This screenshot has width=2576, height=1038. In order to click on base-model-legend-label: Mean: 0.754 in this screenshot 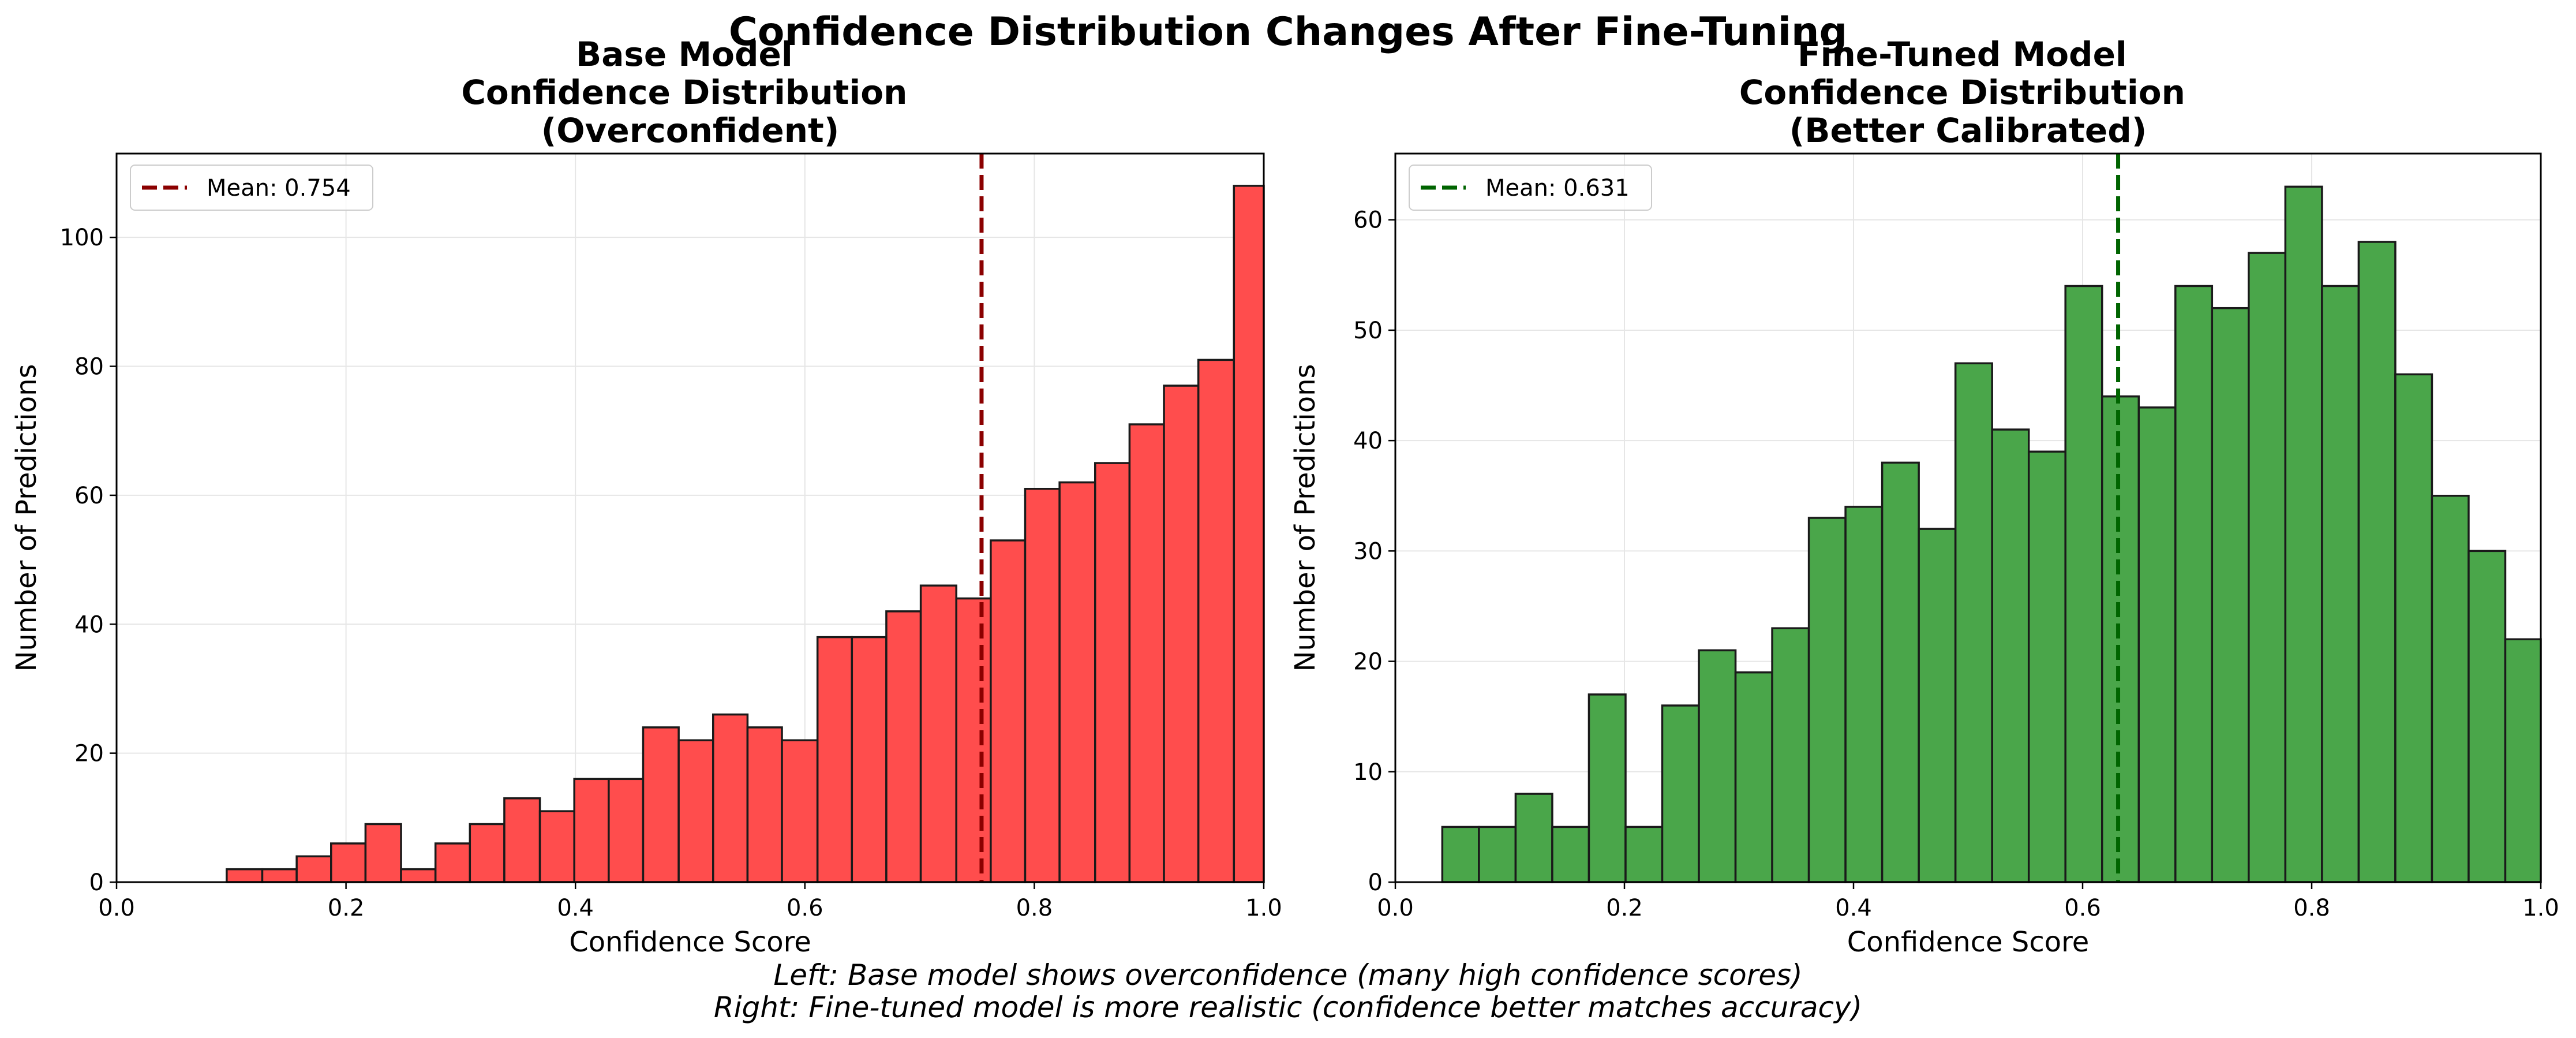, I will do `click(279, 188)`.